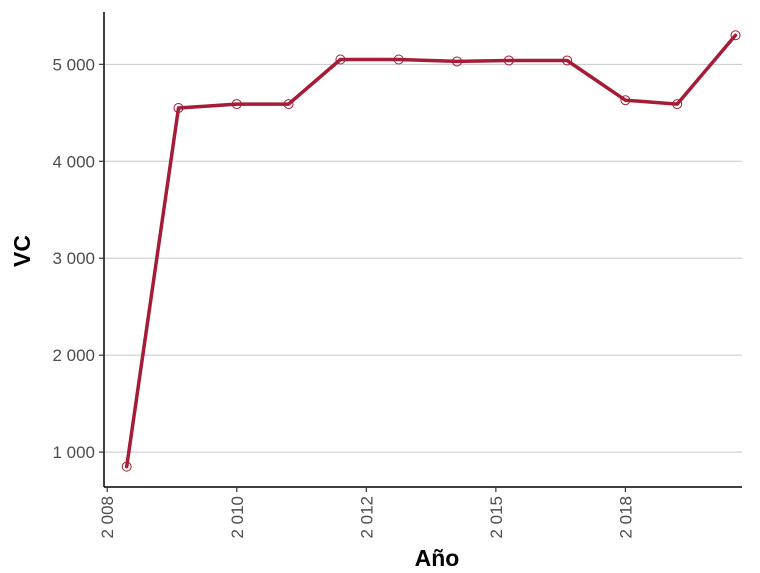  Describe the element at coordinates (496, 517) in the screenshot. I see `x-tick-label-3: 2 015` at that location.